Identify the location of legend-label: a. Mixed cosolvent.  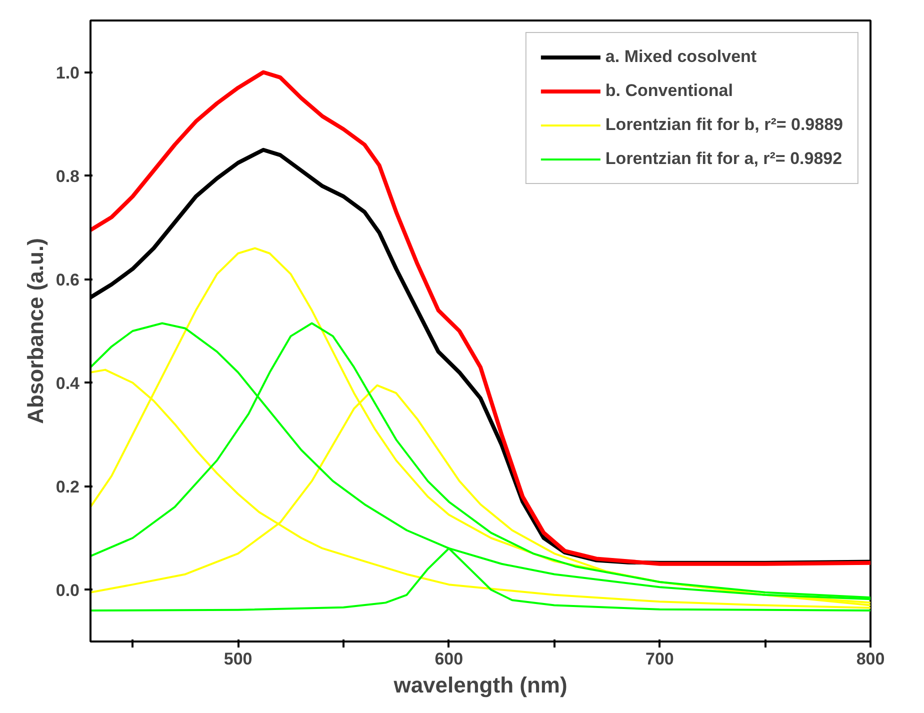
(681, 57).